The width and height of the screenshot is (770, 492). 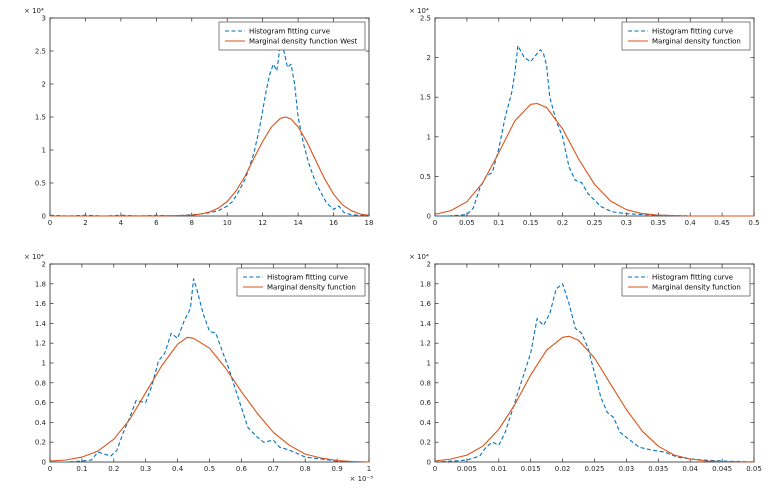 I want to click on x-tick-label: 0.01, so click(x=499, y=469).